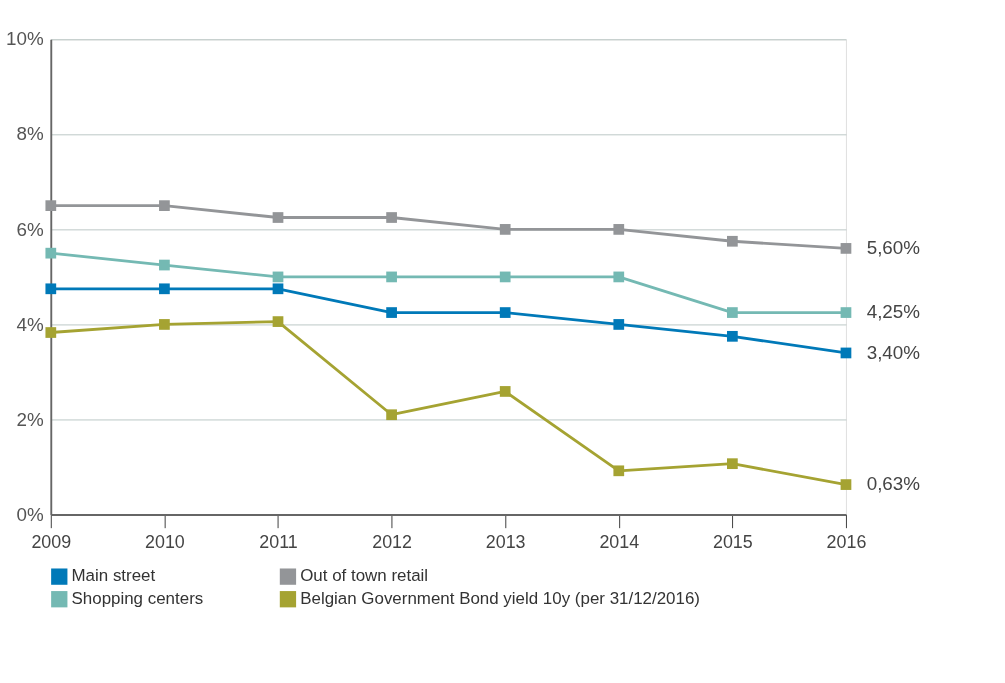 This screenshot has height=683, width=1005. What do you see at coordinates (893, 484) in the screenshot?
I see `annotation: 0,63%` at bounding box center [893, 484].